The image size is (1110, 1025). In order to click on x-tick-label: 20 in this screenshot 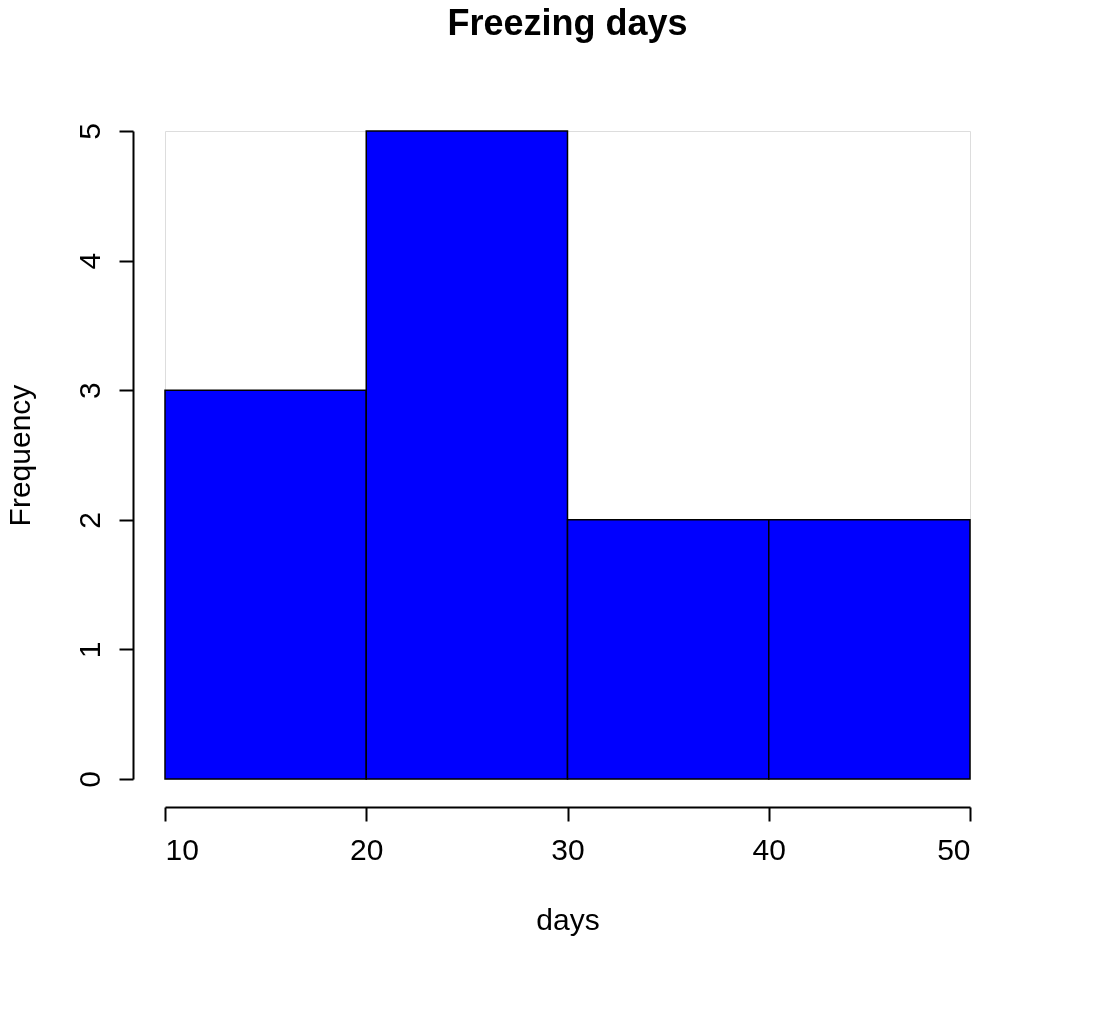, I will do `click(367, 849)`.